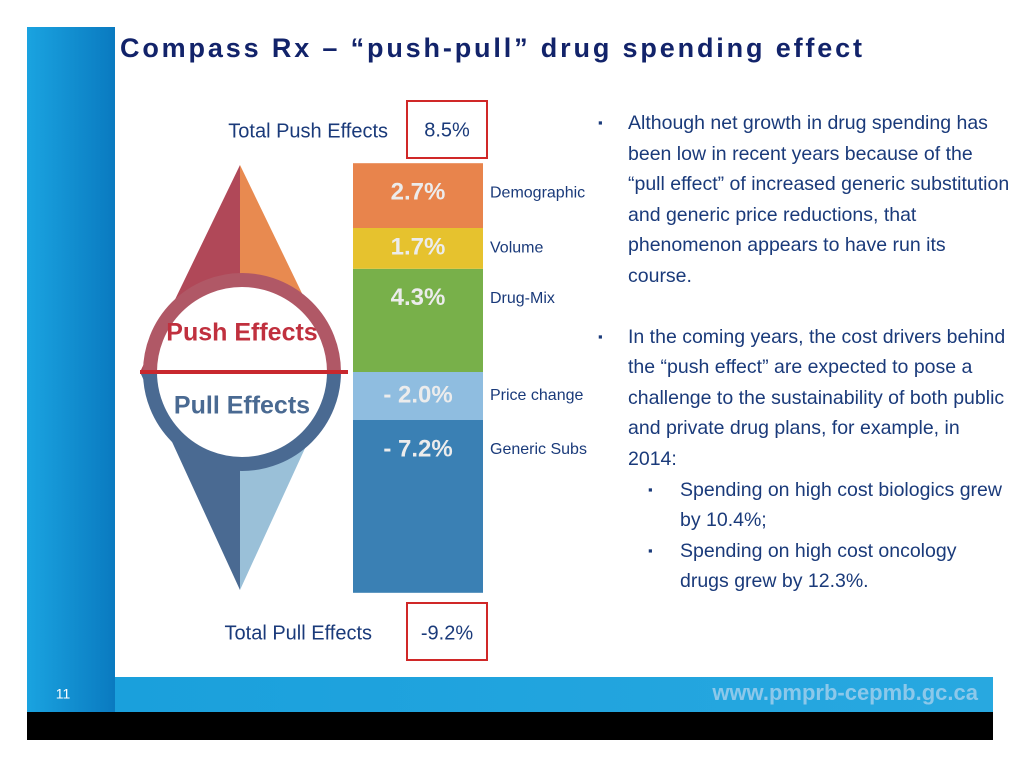 This screenshot has width=1024, height=773. Describe the element at coordinates (516, 248) in the screenshot. I see `segment-label: Volume` at that location.